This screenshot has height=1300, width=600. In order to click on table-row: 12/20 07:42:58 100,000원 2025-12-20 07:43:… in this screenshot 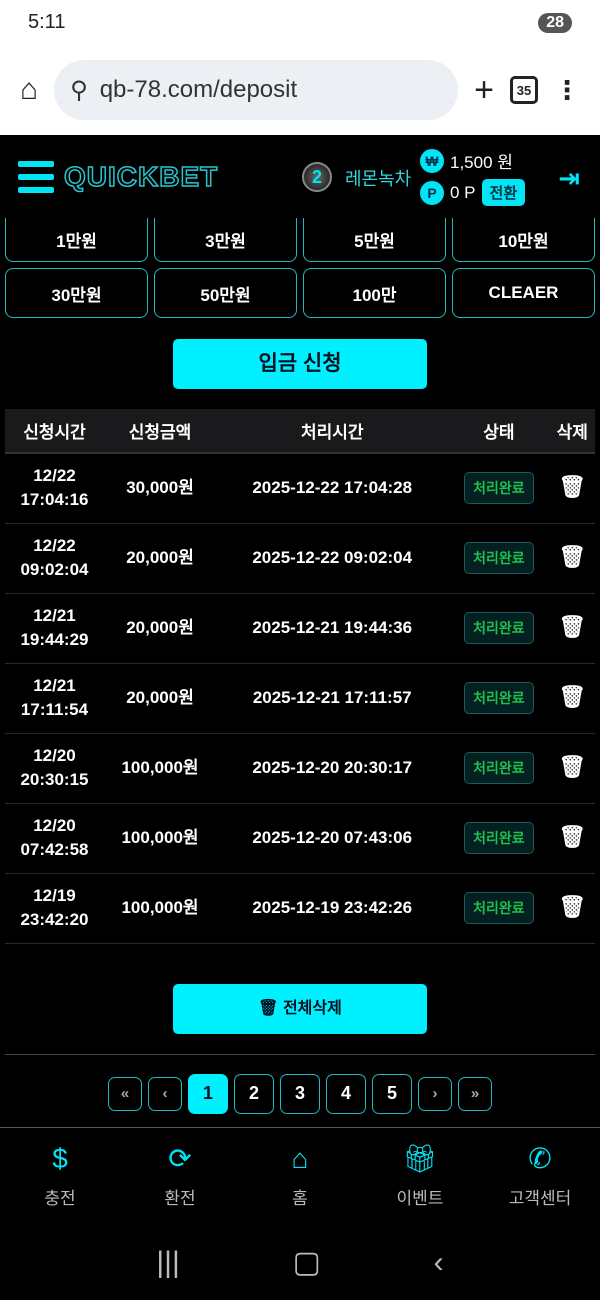, I will do `click(300, 838)`.